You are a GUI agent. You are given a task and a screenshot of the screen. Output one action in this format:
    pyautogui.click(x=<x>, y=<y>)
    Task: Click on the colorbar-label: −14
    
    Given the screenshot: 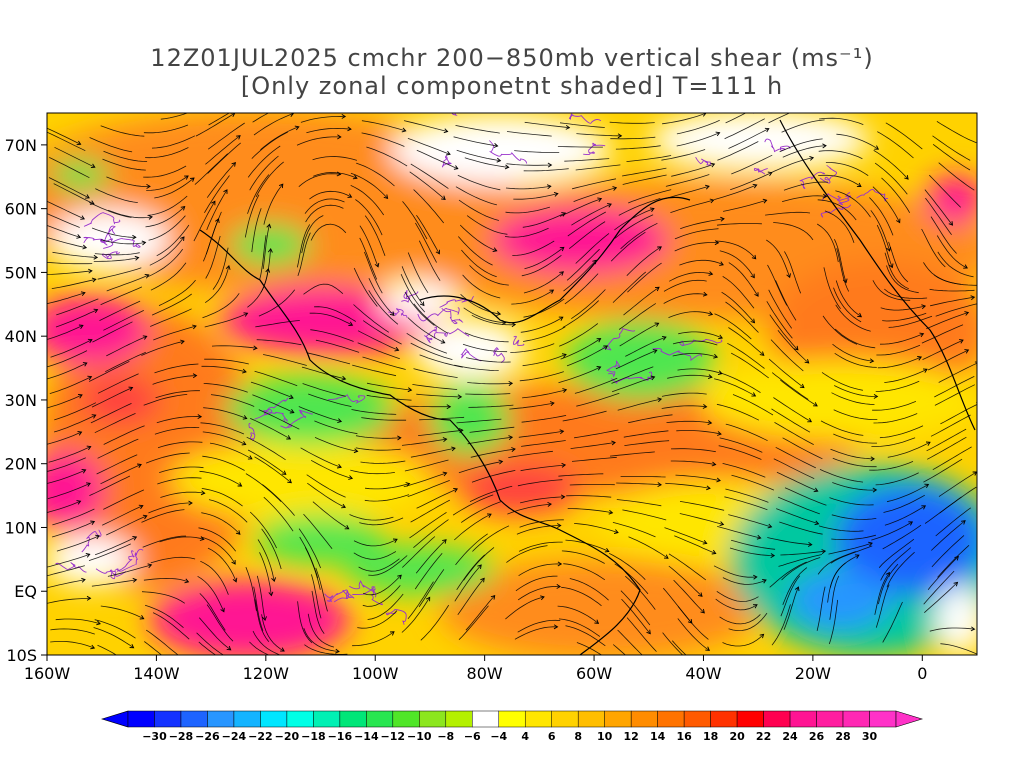 What is the action you would take?
    pyautogui.click(x=366, y=736)
    